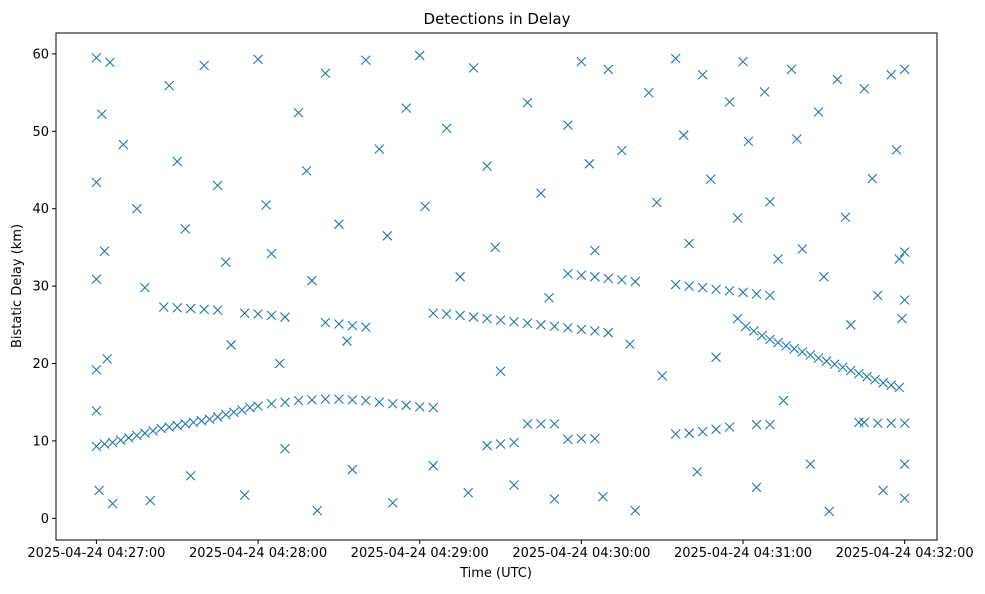 The image size is (985, 594). I want to click on y-tick-label: 20, so click(40, 364).